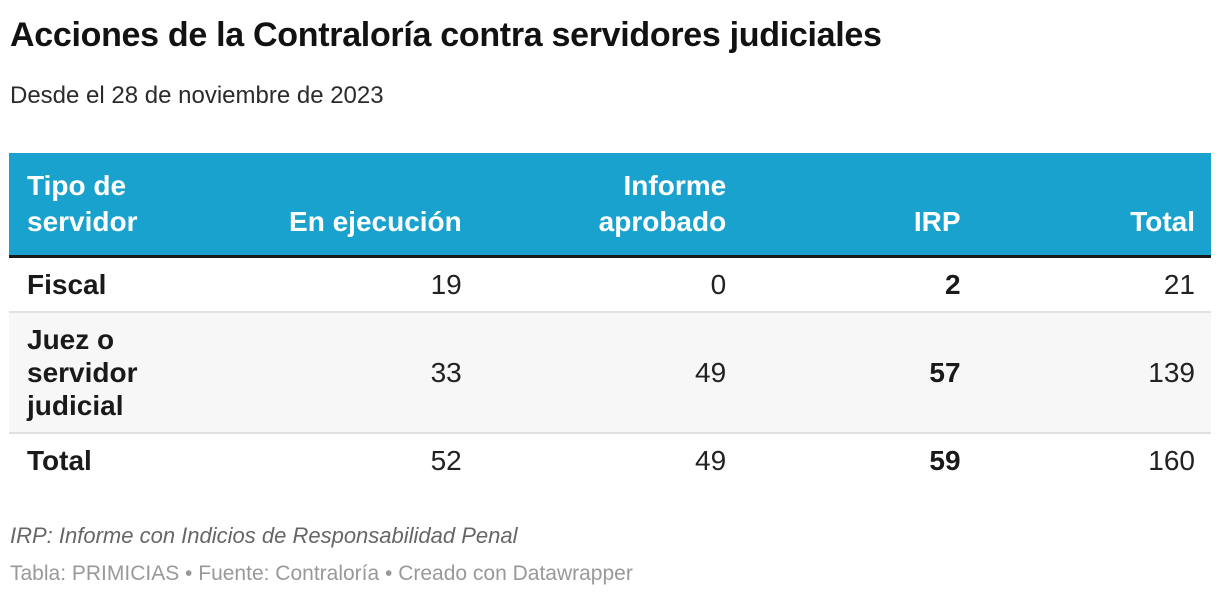  Describe the element at coordinates (610, 285) in the screenshot. I see `table-row-fiscal: Fiscal 19 0 2 21` at that location.